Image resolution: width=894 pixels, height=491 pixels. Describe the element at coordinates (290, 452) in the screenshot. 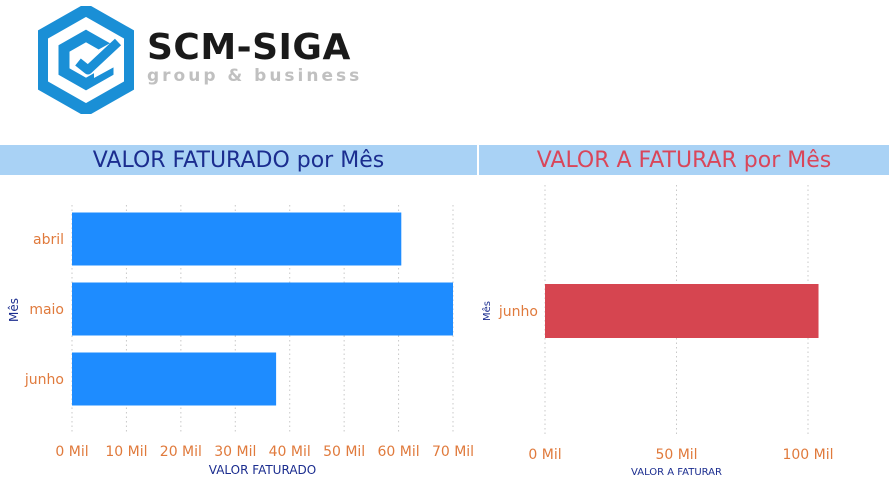

I see `x-tick-label: 40 Mil` at that location.